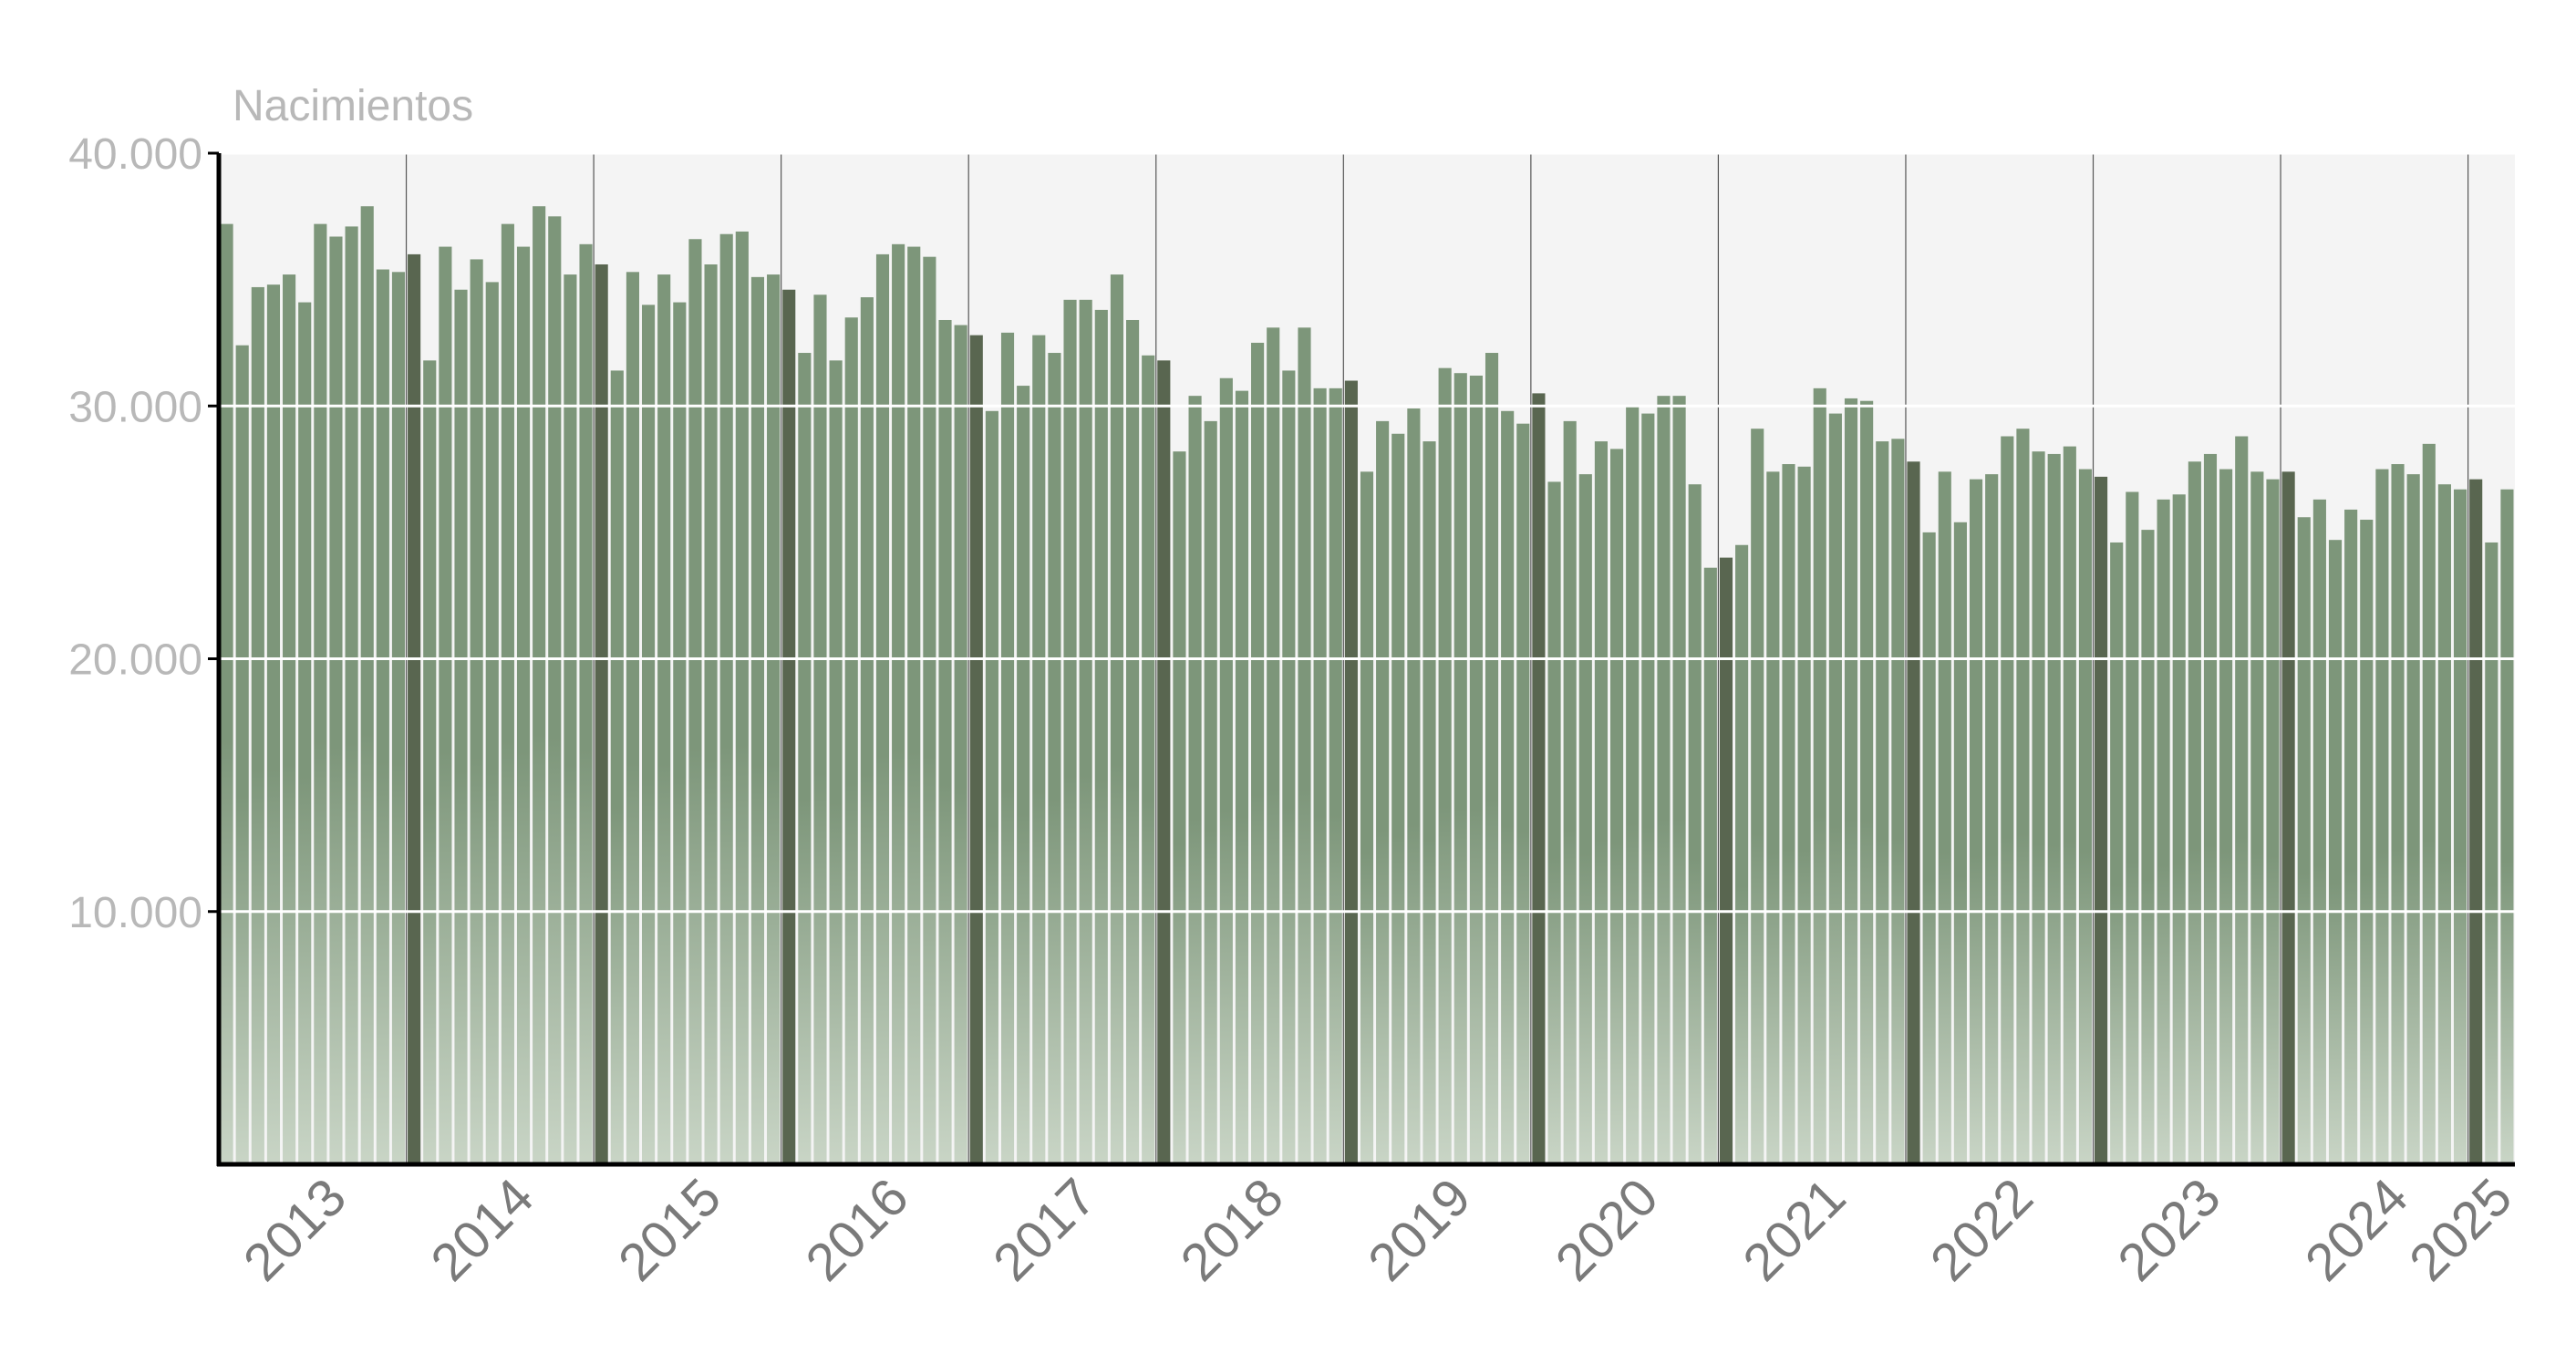 The width and height of the screenshot is (2576, 1364). Describe the element at coordinates (135, 154) in the screenshot. I see `y-tick-label: 40.000` at that location.